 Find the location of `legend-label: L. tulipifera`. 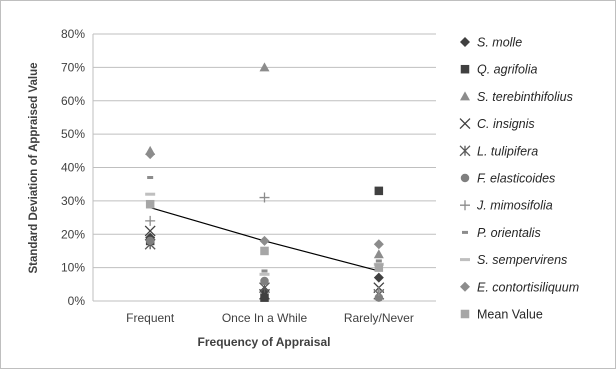

legend-label: L. tulipifera is located at coordinates (507, 151).